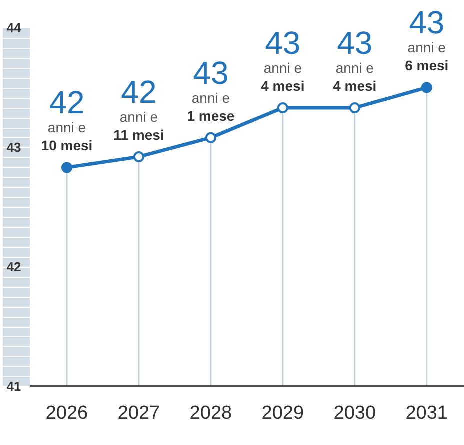  I want to click on annotation: 43 anni e 6 mesi, so click(427, 39).